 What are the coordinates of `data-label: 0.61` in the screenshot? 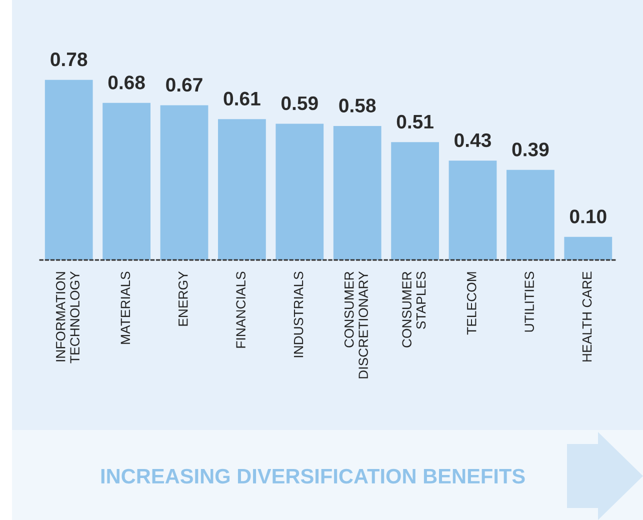 It's located at (242, 99).